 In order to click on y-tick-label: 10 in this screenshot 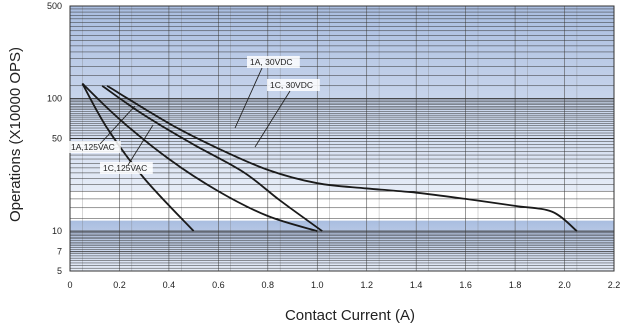, I will do `click(57, 231)`.